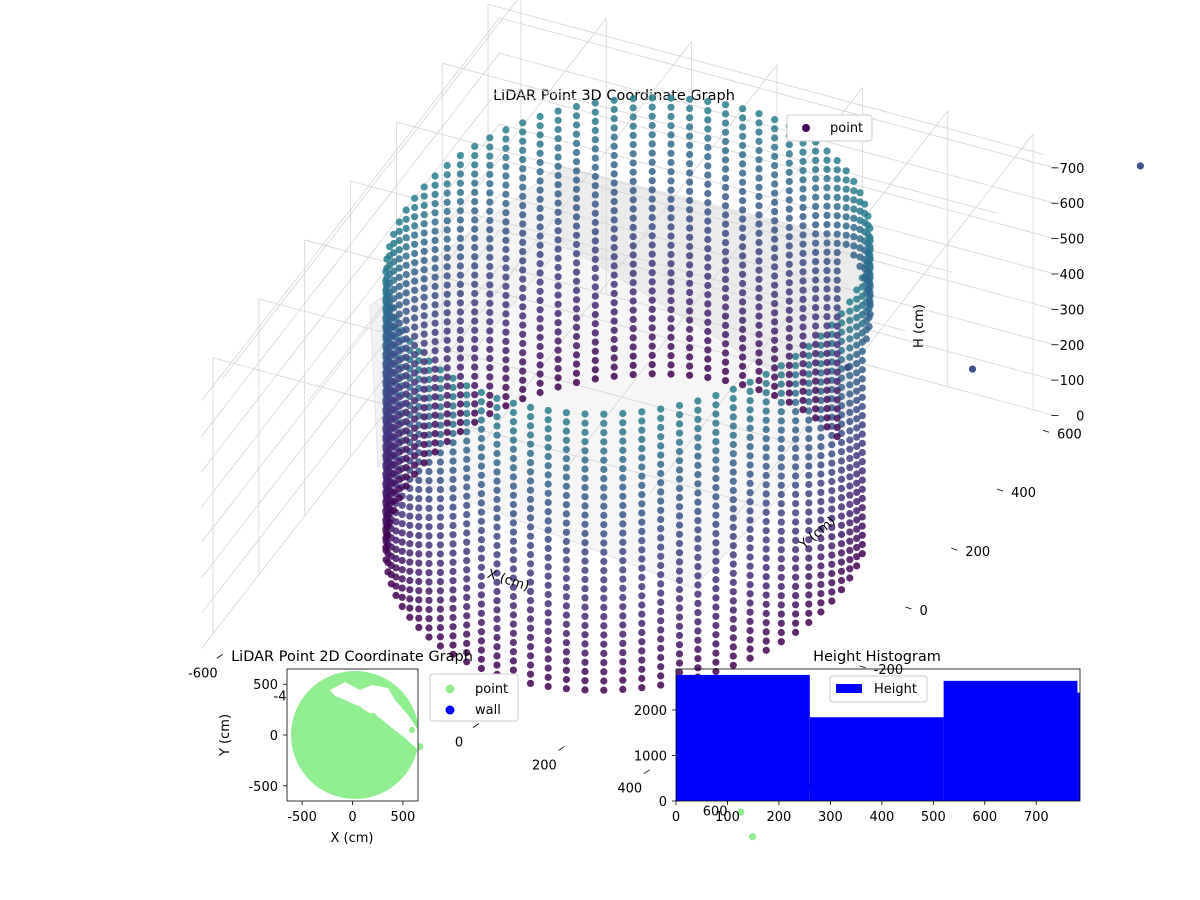 This screenshot has width=1200, height=900. I want to click on xtick-mark, so click(647, 771).